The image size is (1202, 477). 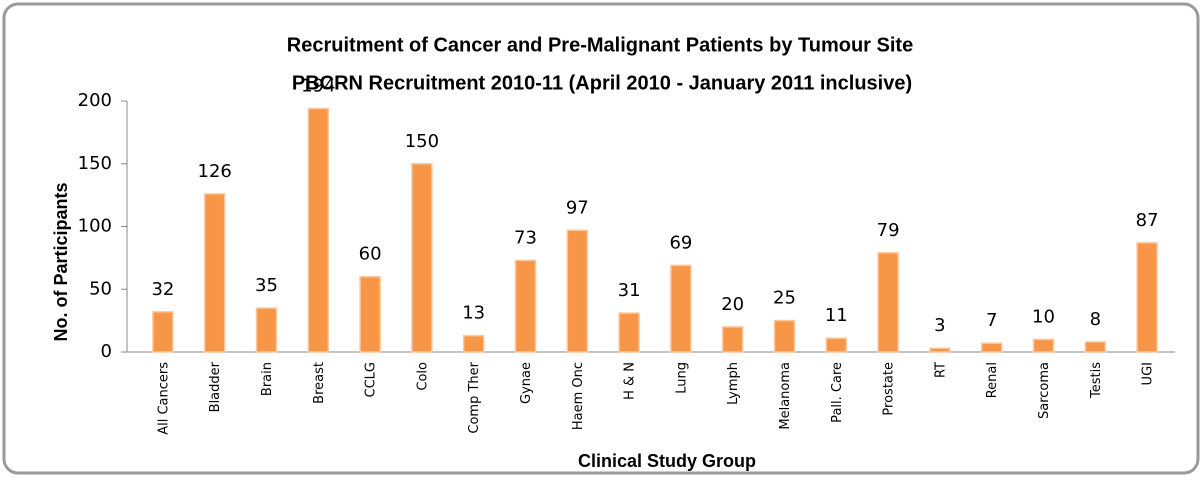 I want to click on value-label: 126, so click(x=215, y=171).